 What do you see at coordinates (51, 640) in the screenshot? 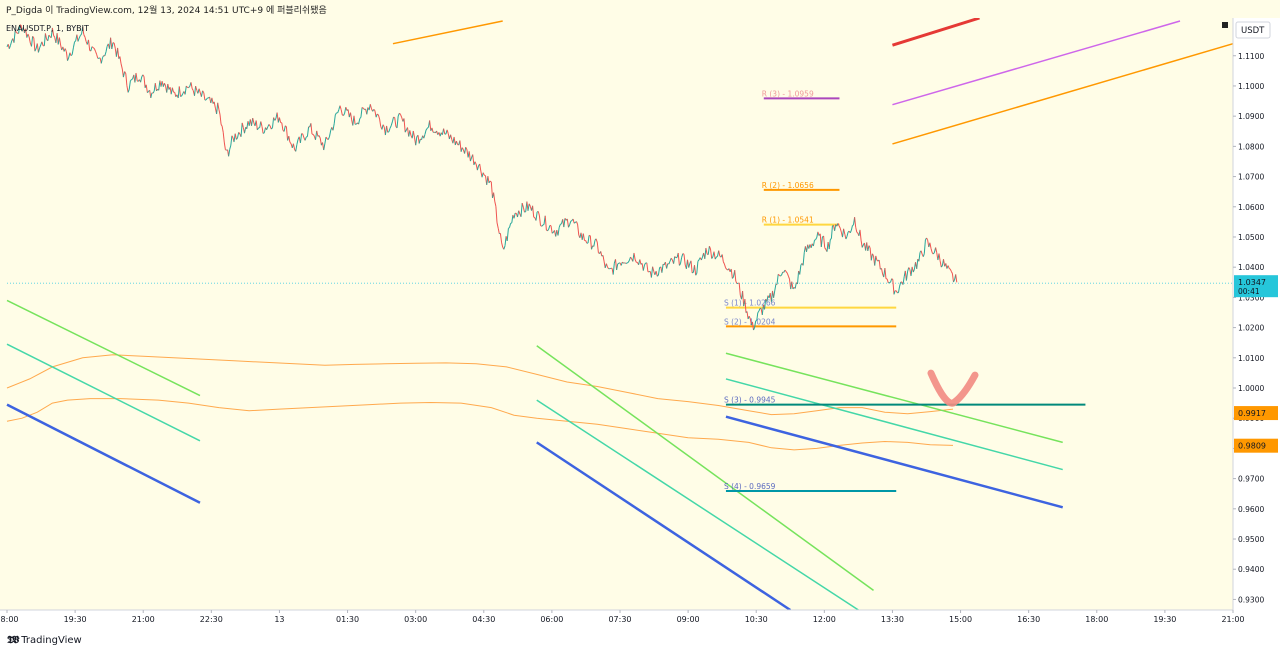
I see `brand-text: TradingView` at bounding box center [51, 640].